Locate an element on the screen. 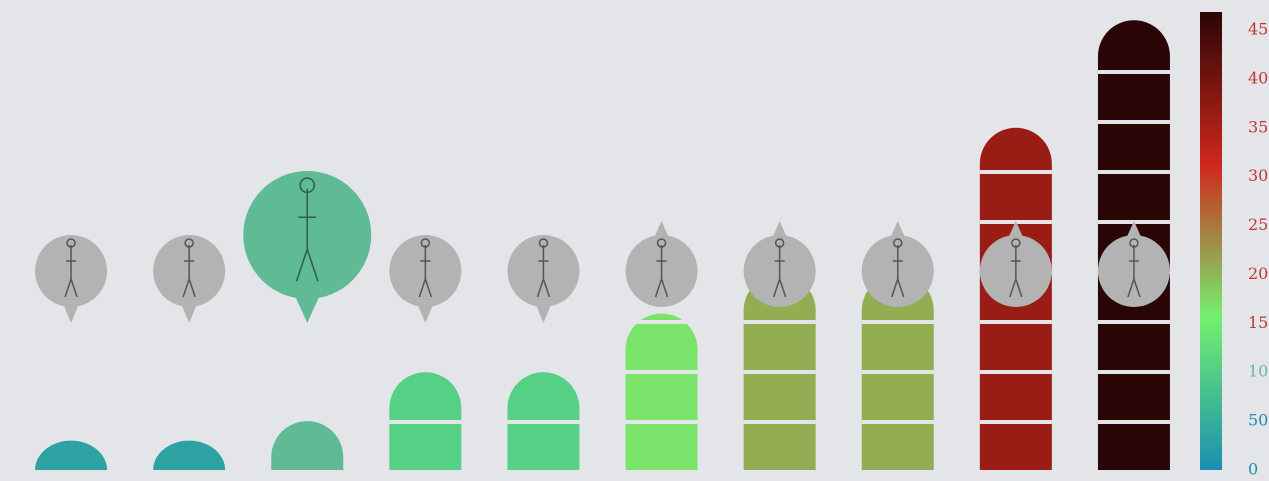 This screenshot has width=1269, height=481. legend-label: 20 is located at coordinates (1258, 273).